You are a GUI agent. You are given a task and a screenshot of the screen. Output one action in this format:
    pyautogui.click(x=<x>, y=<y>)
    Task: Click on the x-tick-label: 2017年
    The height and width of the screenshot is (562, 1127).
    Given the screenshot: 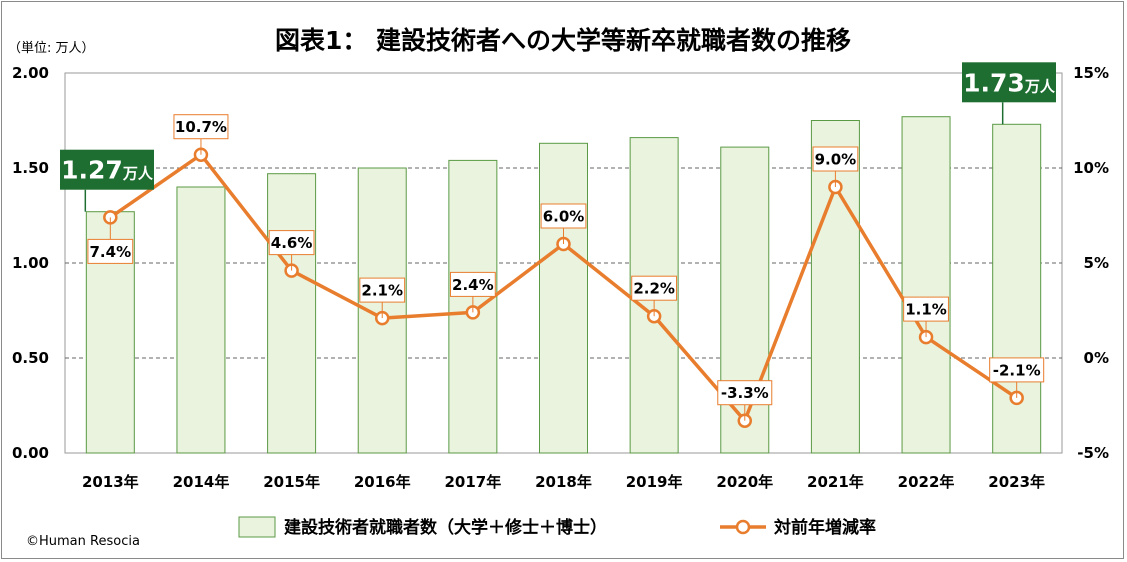 What is the action you would take?
    pyautogui.click(x=472, y=482)
    